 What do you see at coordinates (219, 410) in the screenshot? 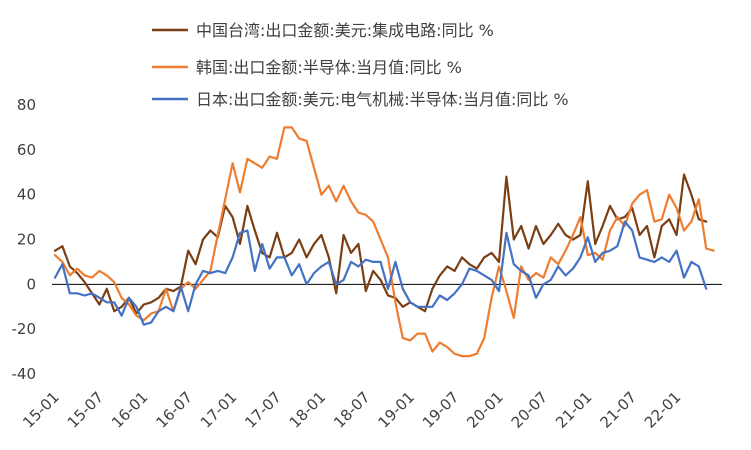
I see `x-tick-label: 17-01` at bounding box center [219, 410].